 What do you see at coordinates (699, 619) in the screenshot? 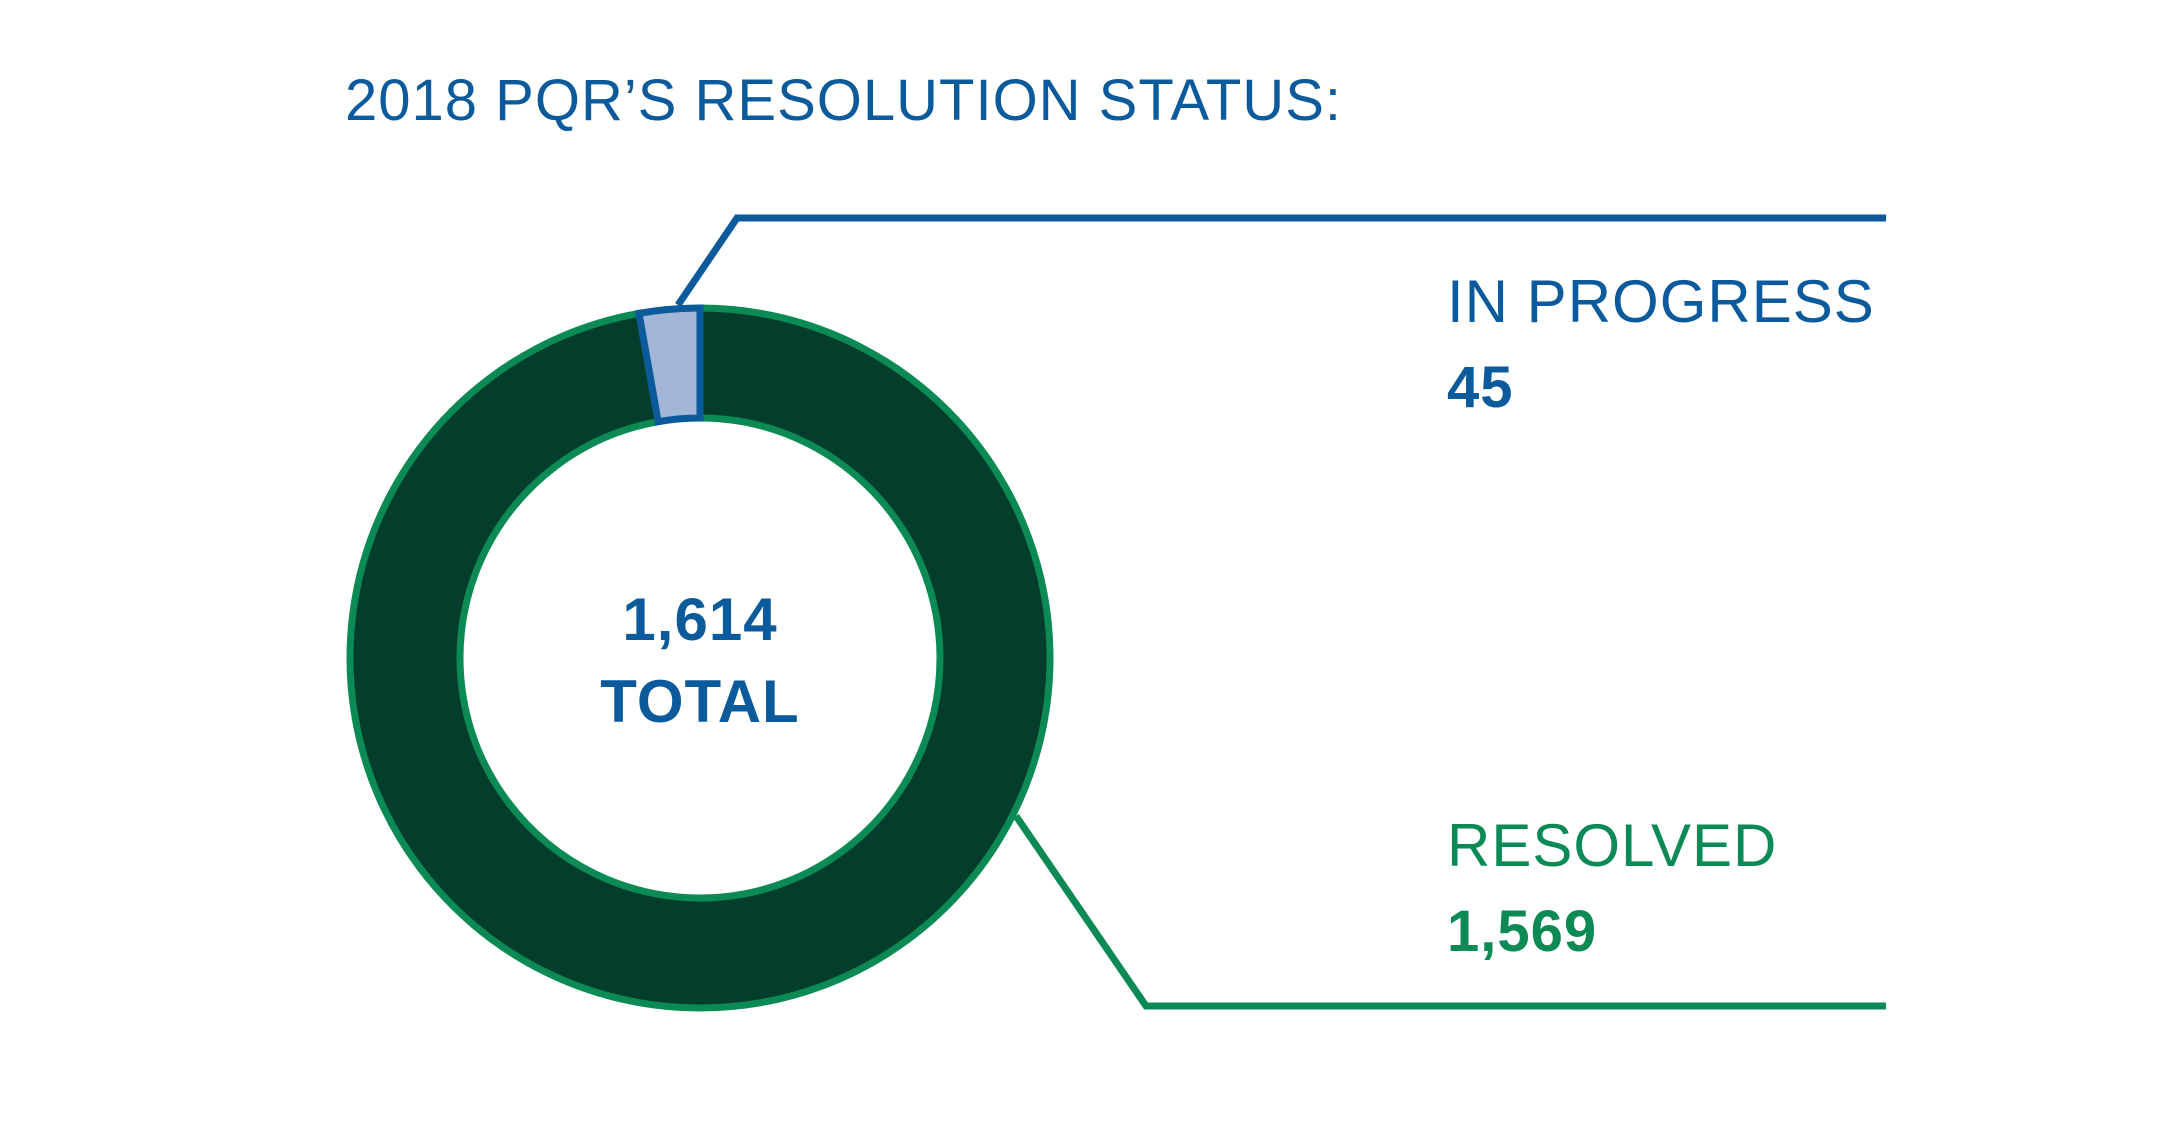
I see `total-value: 1,614` at bounding box center [699, 619].